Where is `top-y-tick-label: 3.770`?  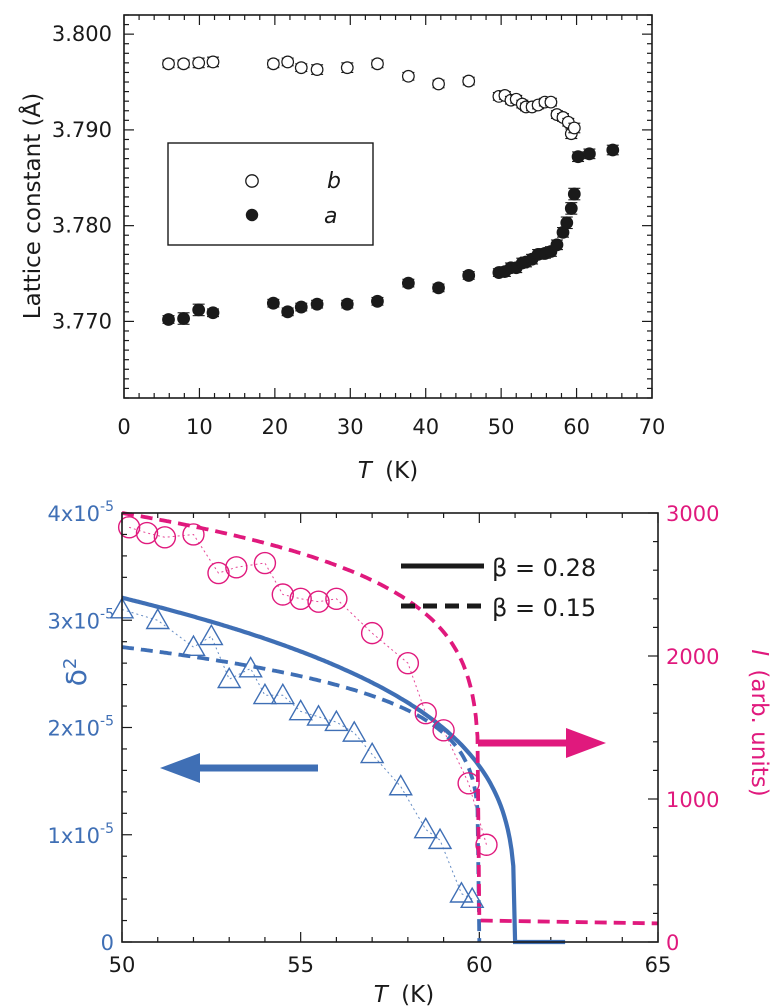 top-y-tick-label: 3.770 is located at coordinates (82, 321).